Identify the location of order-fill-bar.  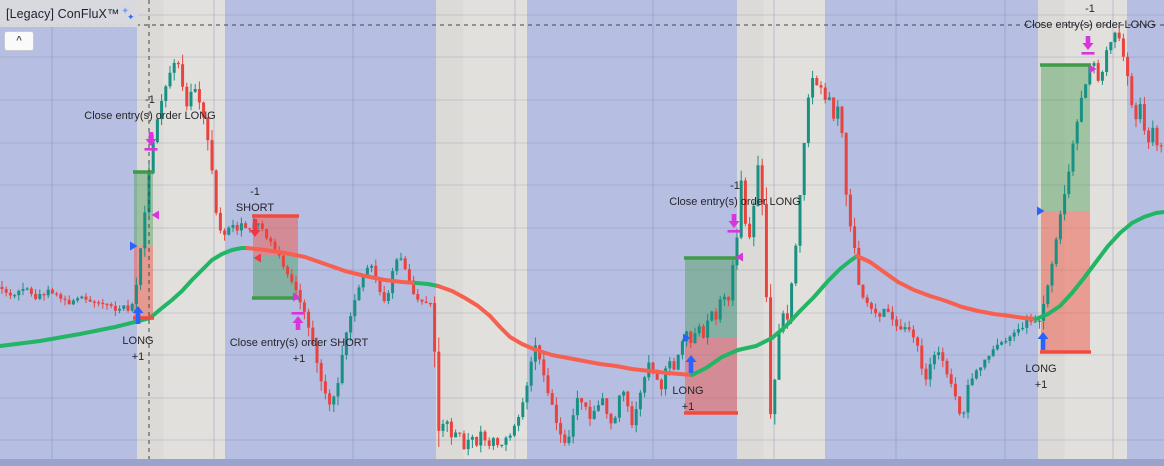
(298, 313).